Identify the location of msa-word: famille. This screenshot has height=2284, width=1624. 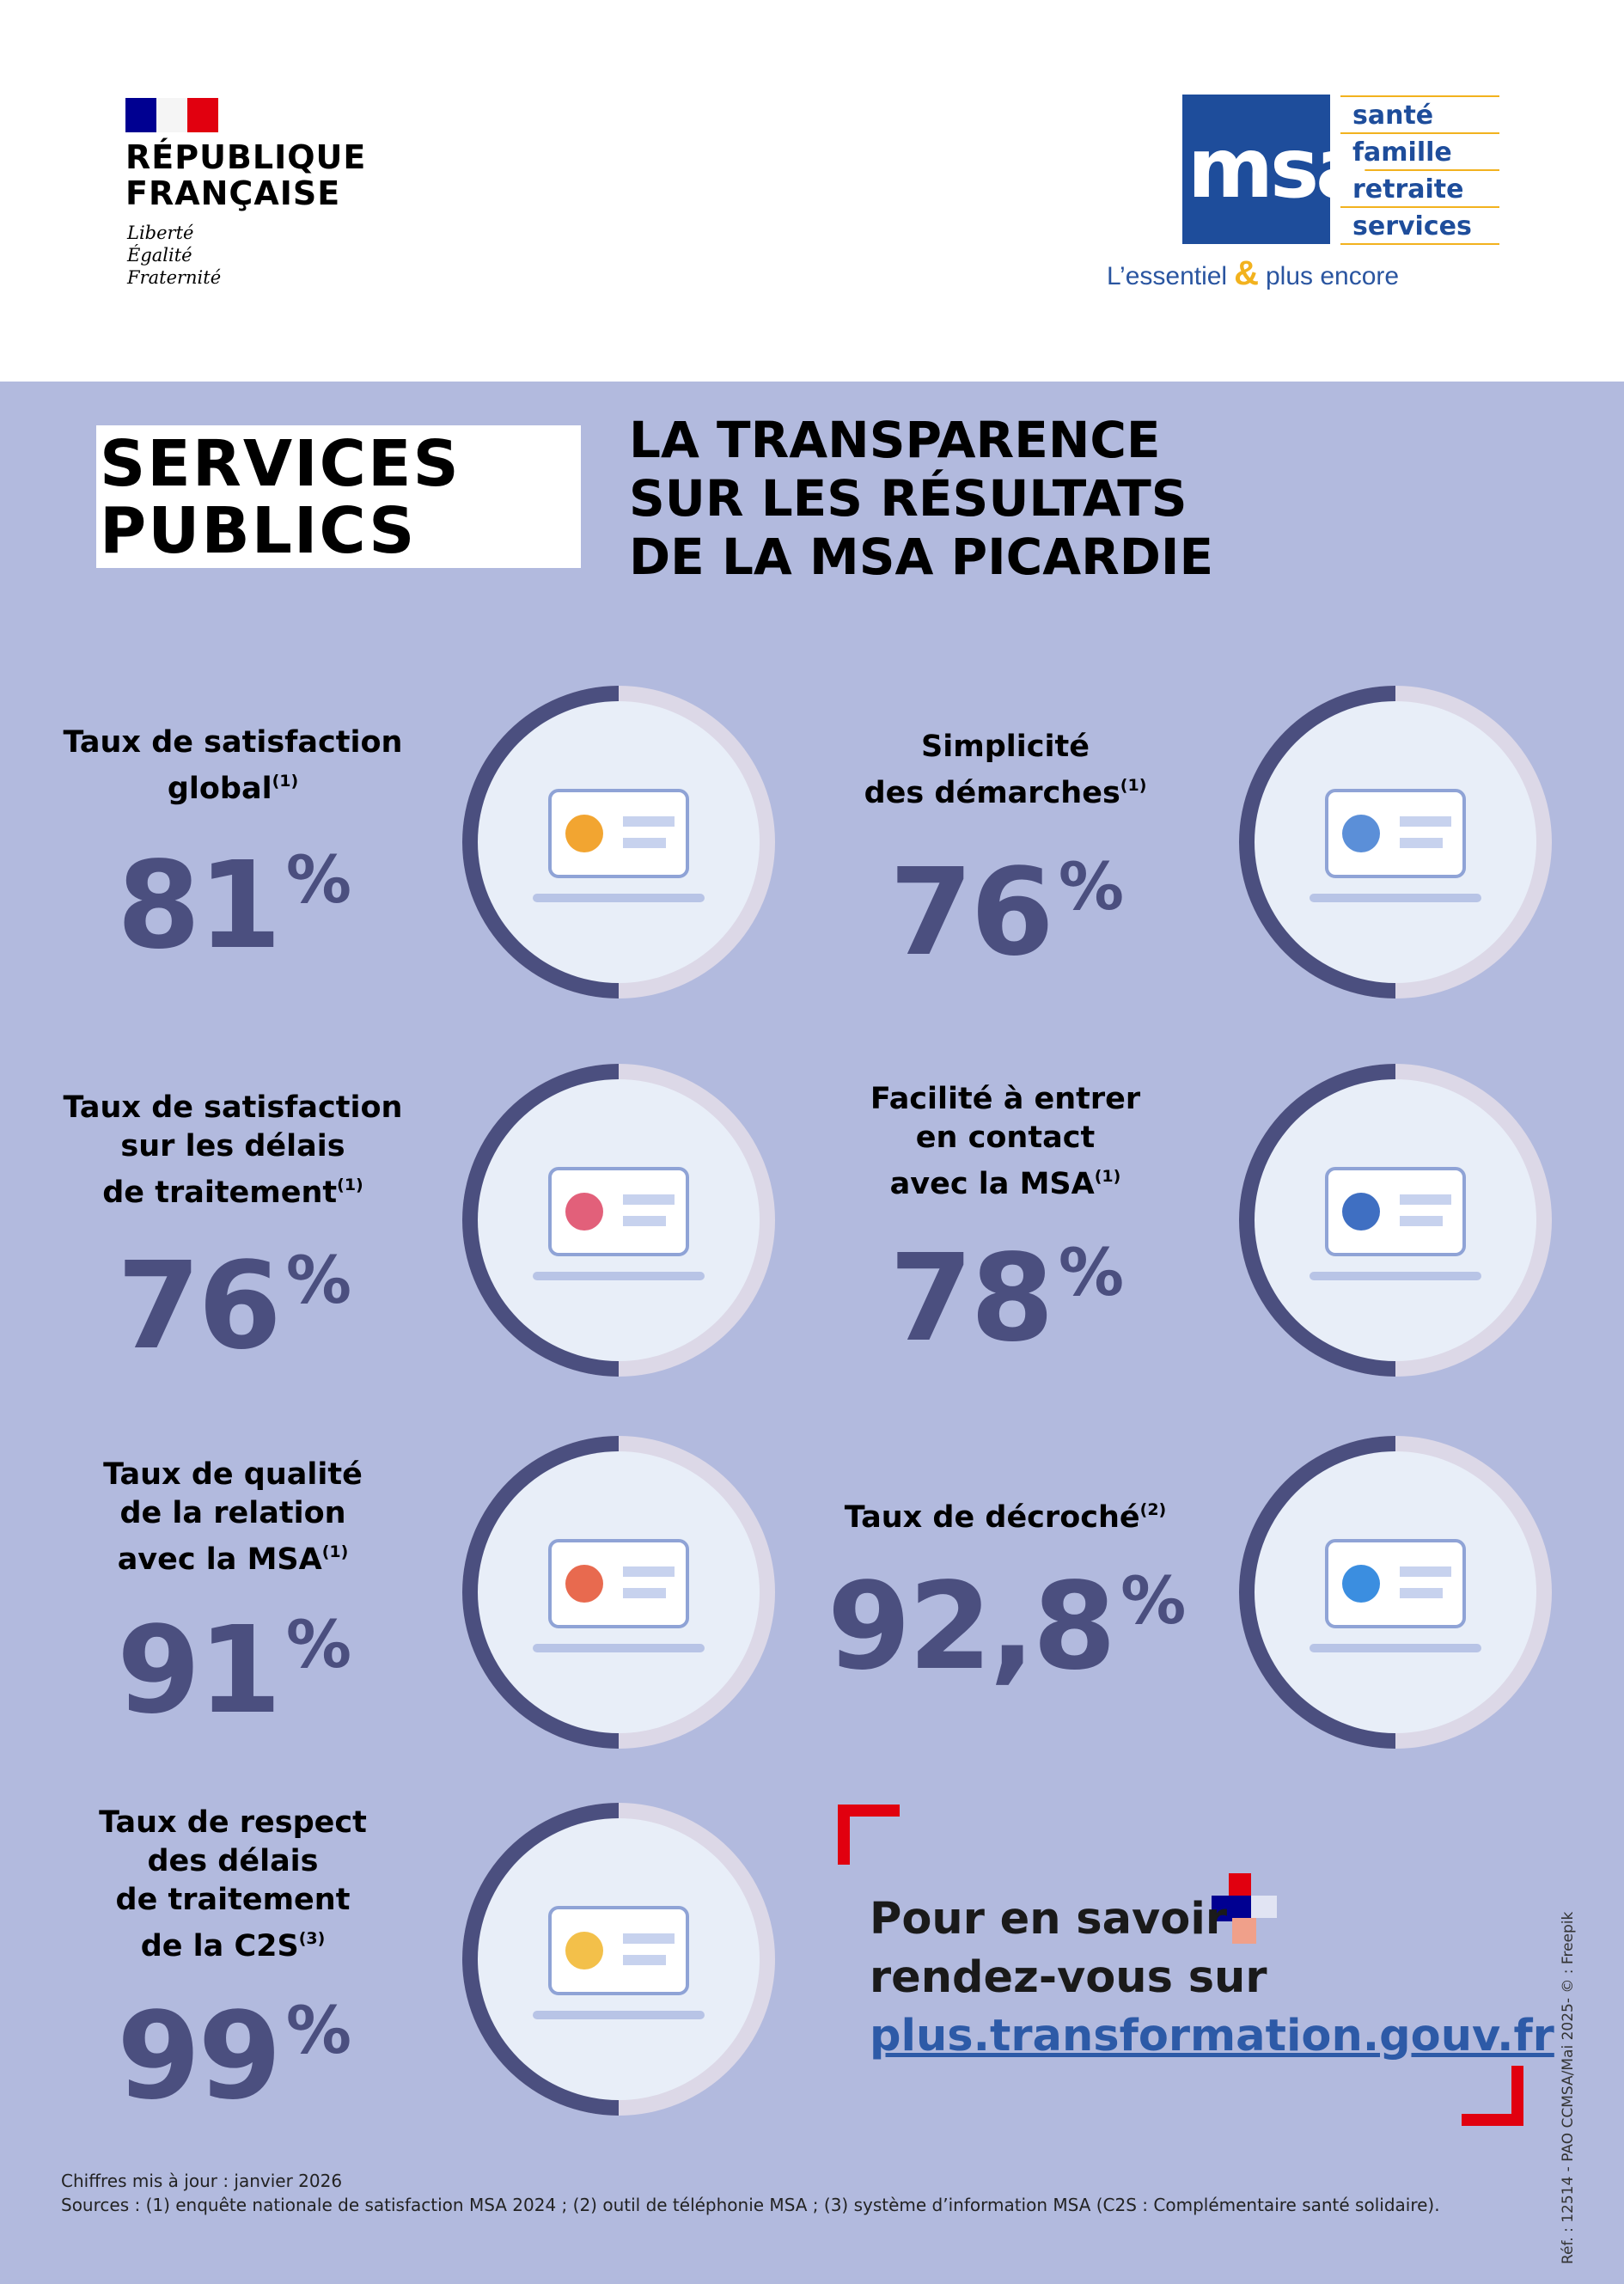
(1402, 152).